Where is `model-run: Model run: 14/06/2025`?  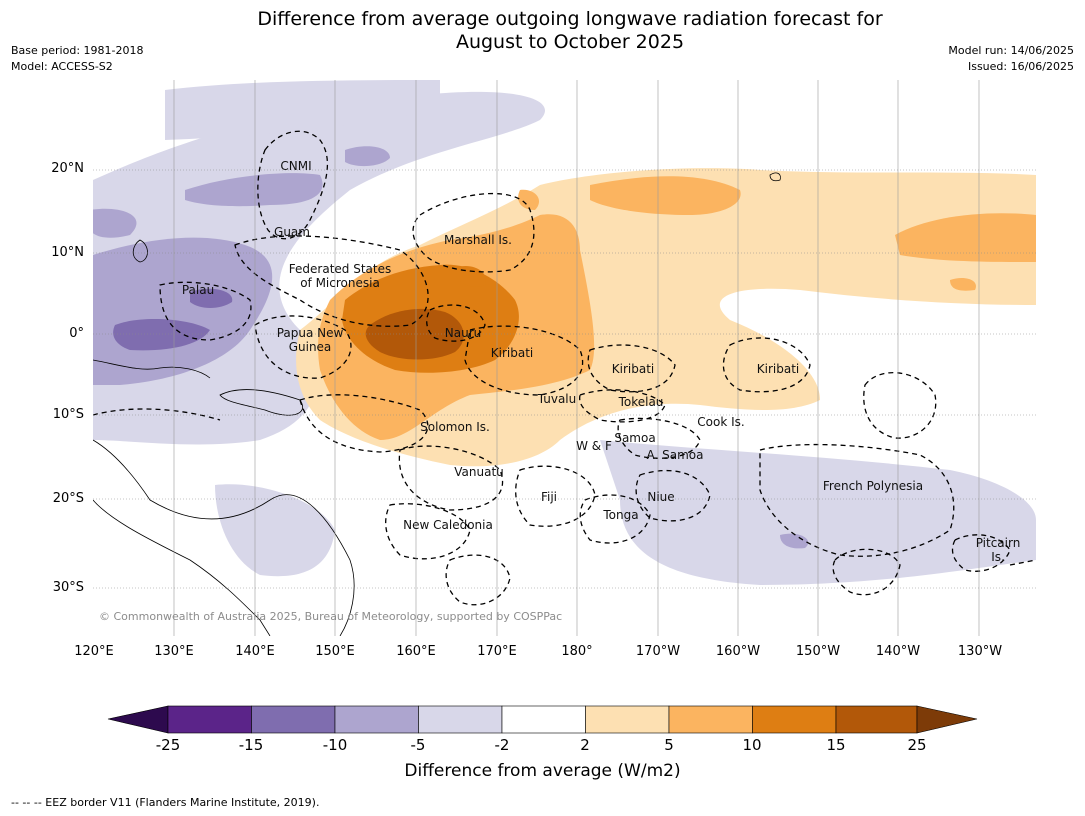
model-run: Model run: 14/06/2025 is located at coordinates (1011, 50).